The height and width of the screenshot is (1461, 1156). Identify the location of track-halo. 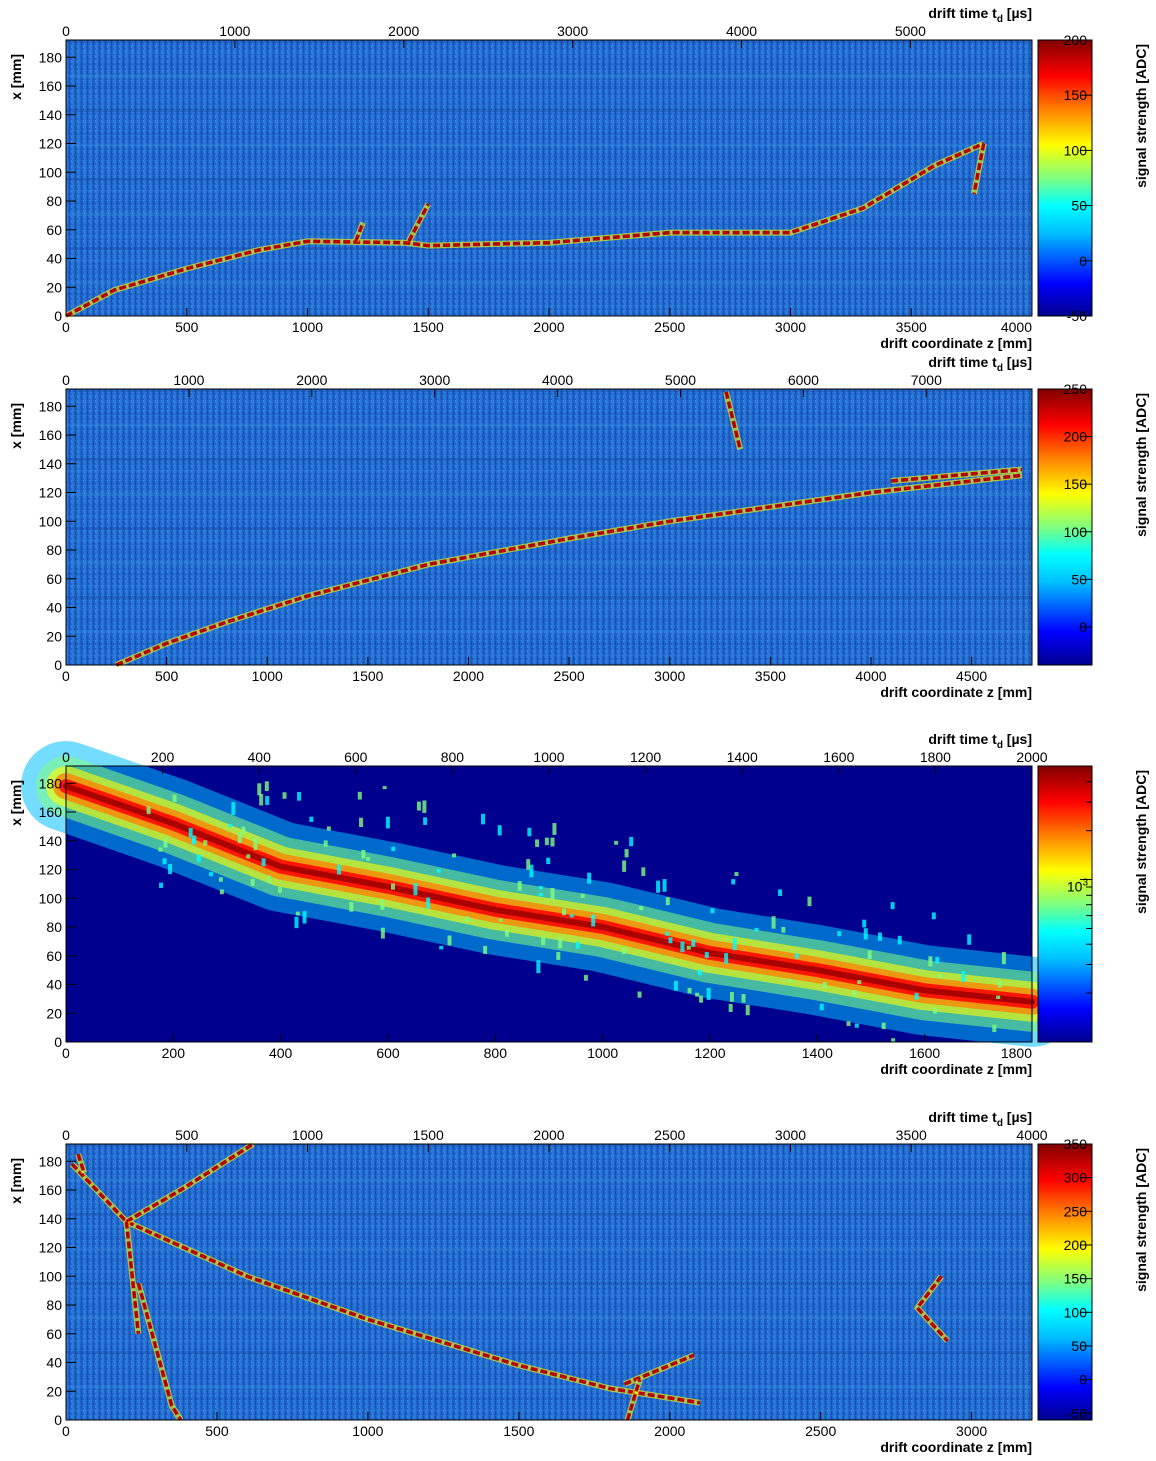
(733, 421).